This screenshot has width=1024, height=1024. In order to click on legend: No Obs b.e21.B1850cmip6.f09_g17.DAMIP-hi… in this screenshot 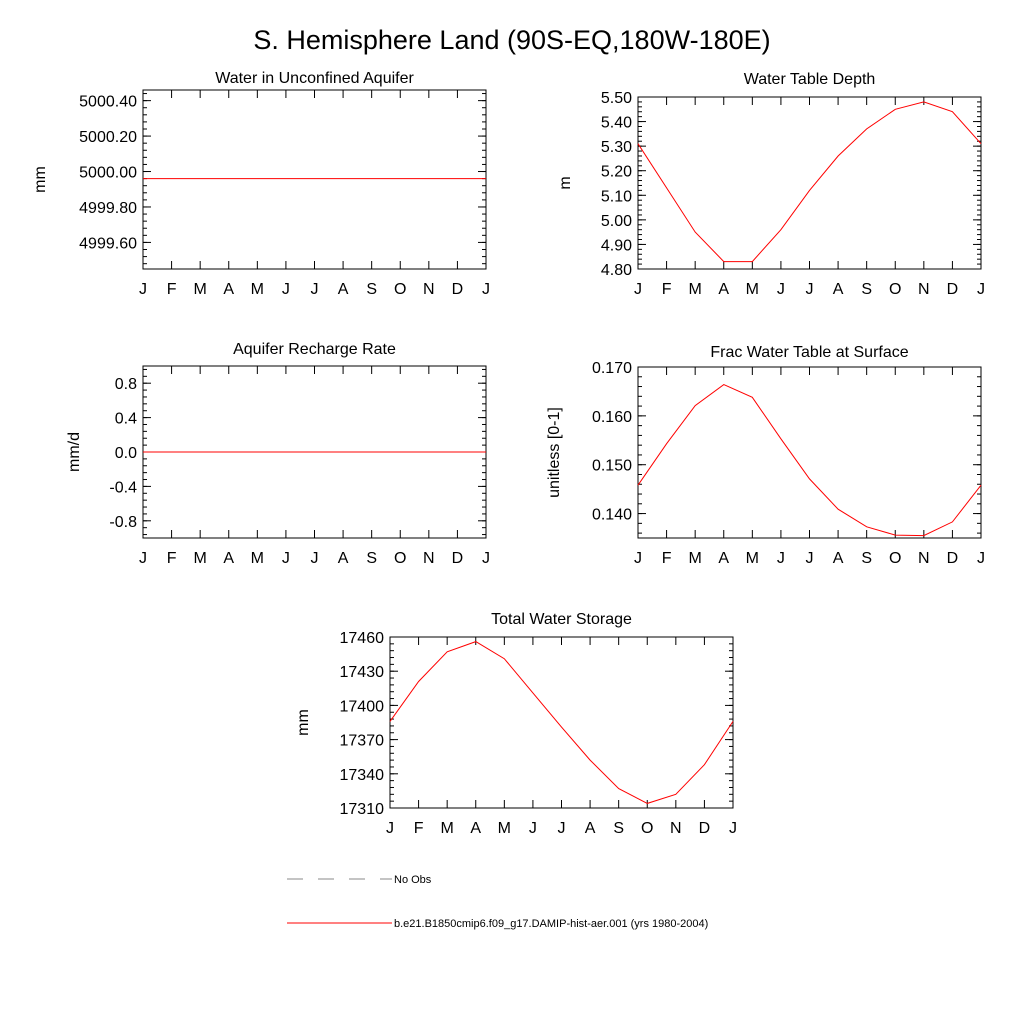, I will do `click(497, 902)`.